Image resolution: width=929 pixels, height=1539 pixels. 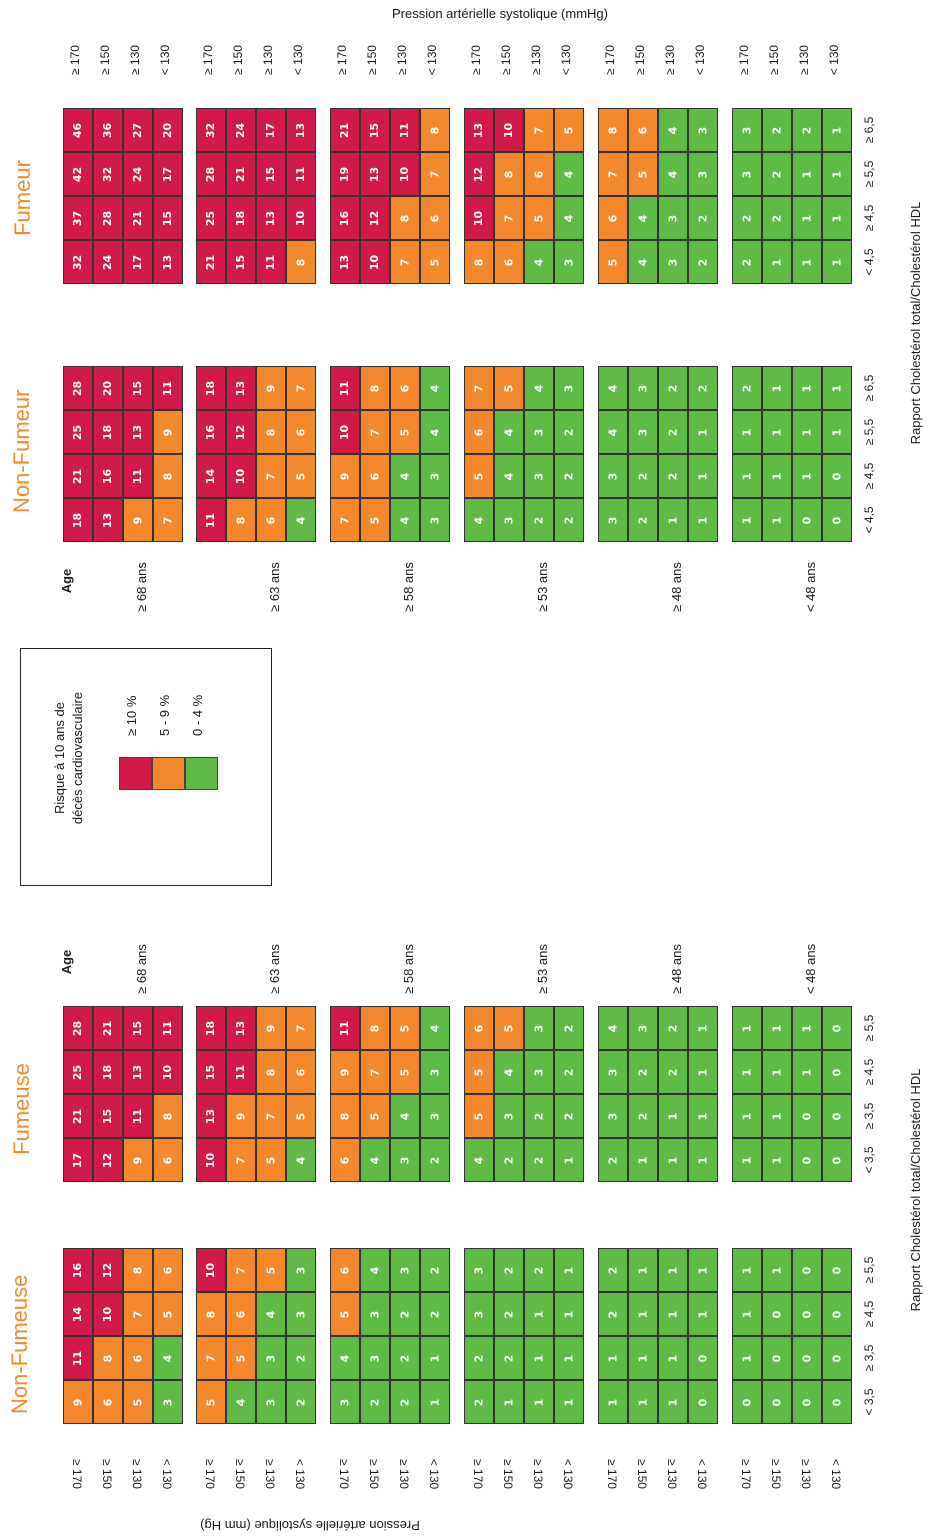 I want to click on men-non-smoker-cell: 8, so click(x=241, y=520).